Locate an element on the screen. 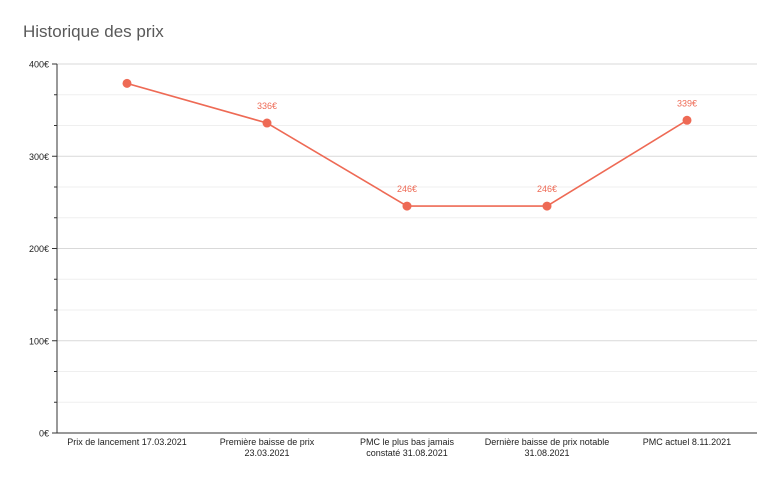 The image size is (782, 484). y-tick-label: 100€ is located at coordinates (39, 341).